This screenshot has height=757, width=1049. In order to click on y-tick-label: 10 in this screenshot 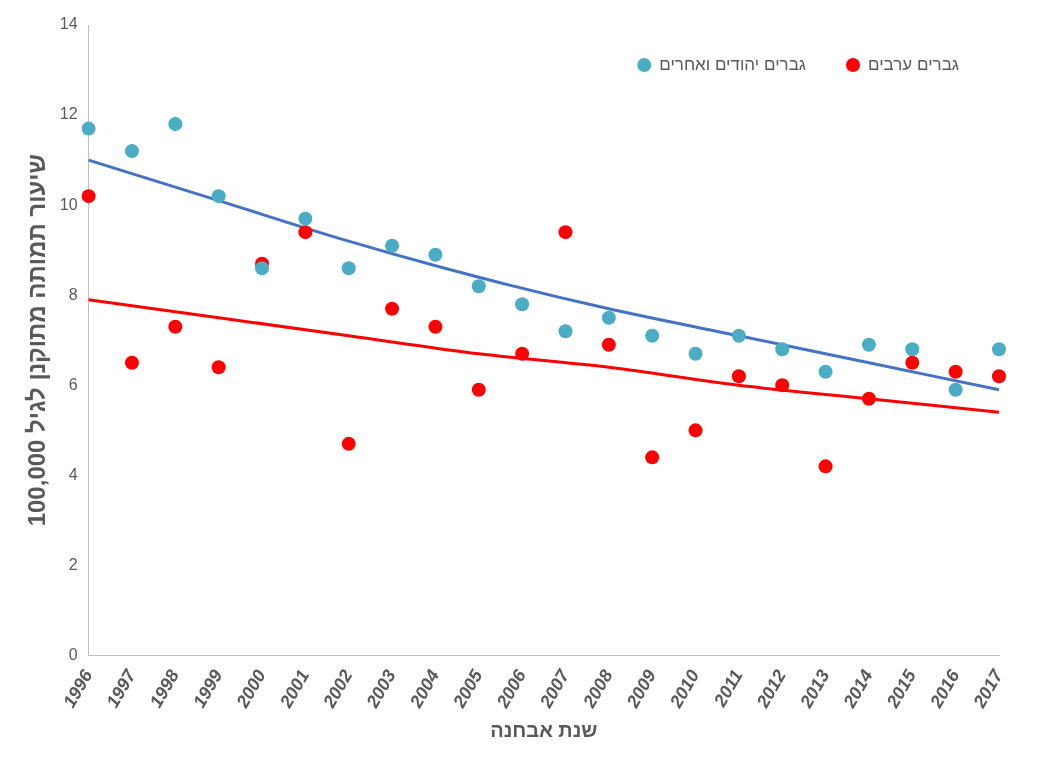, I will do `click(68, 204)`.